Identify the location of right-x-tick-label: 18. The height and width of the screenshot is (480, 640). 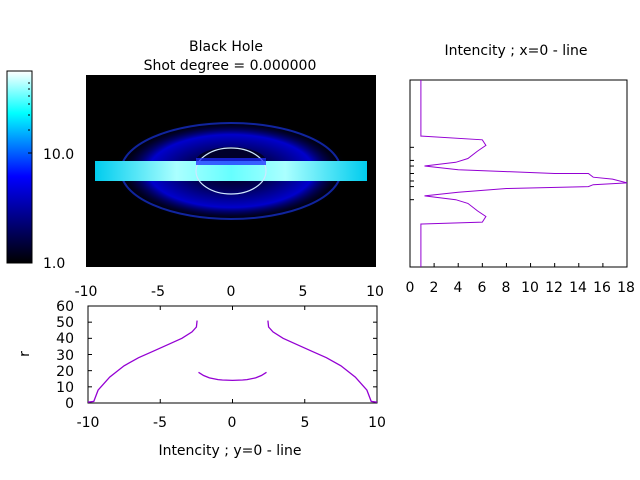
(626, 288).